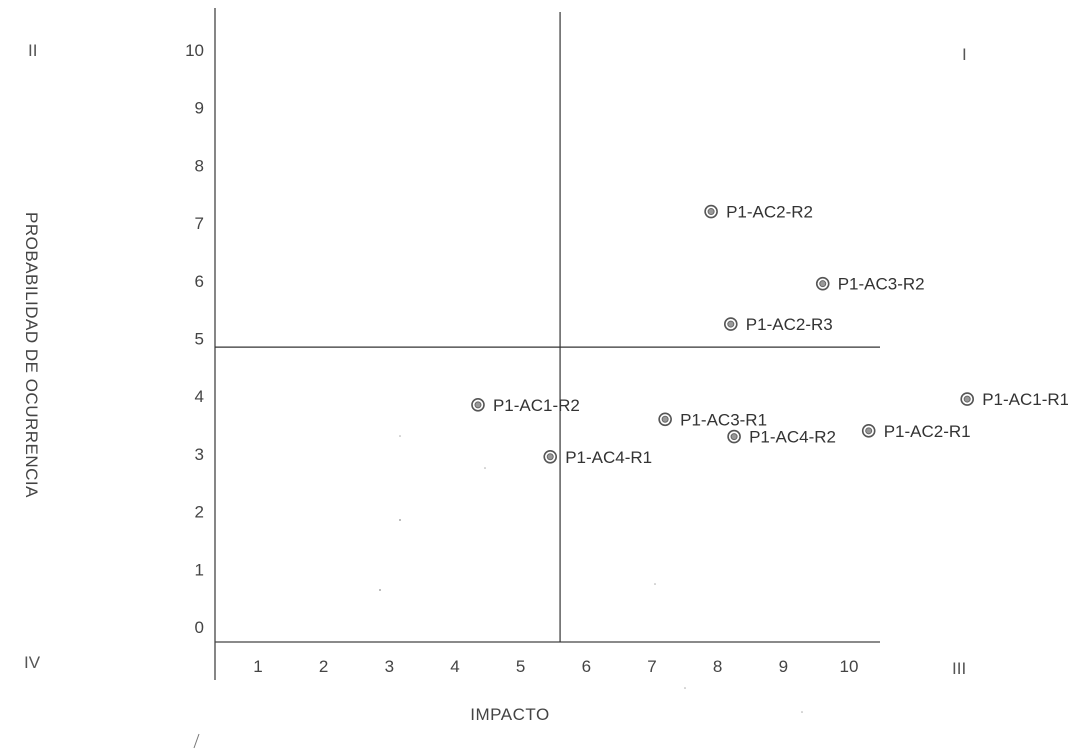 This screenshot has width=1068, height=753. What do you see at coordinates (199, 281) in the screenshot?
I see `y-tick-label: 6` at bounding box center [199, 281].